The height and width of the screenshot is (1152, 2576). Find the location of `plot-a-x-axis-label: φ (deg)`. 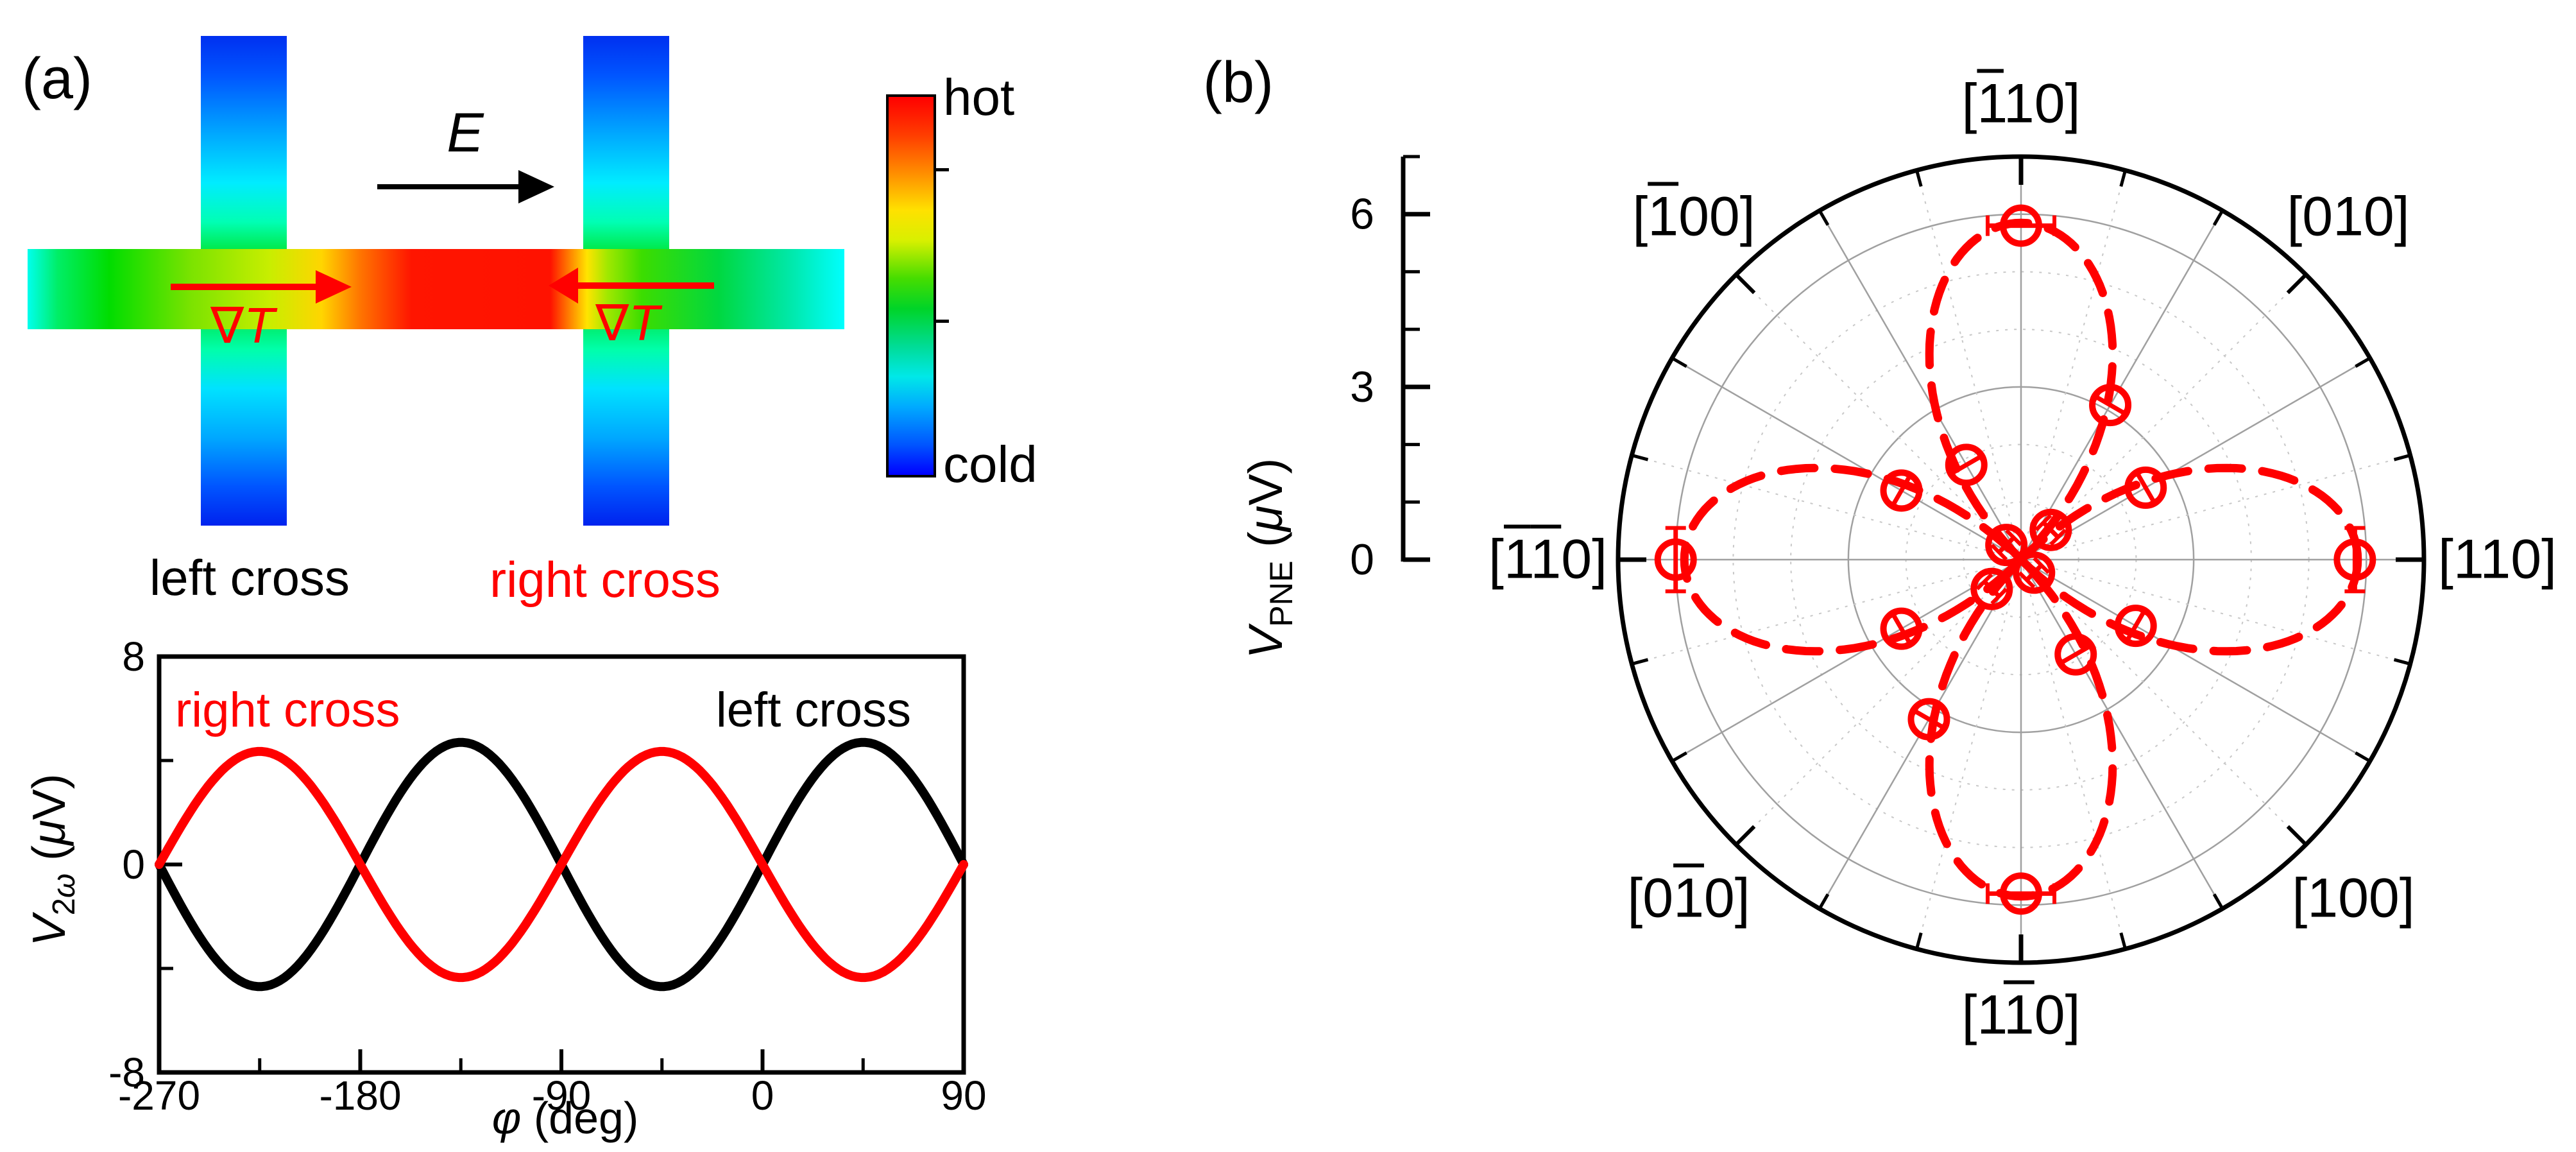

plot-a-x-axis-label: φ (deg) is located at coordinates (565, 1118).